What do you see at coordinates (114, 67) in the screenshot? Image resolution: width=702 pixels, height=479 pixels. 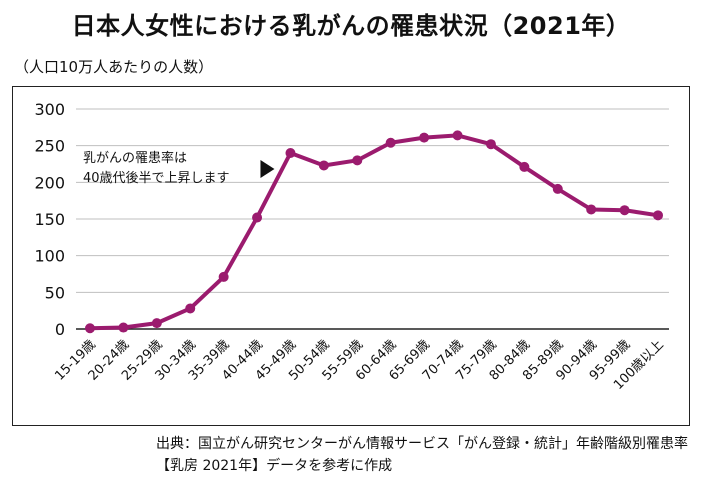 I see `unit-note: （人口10万人あたりの人数）` at bounding box center [114, 67].